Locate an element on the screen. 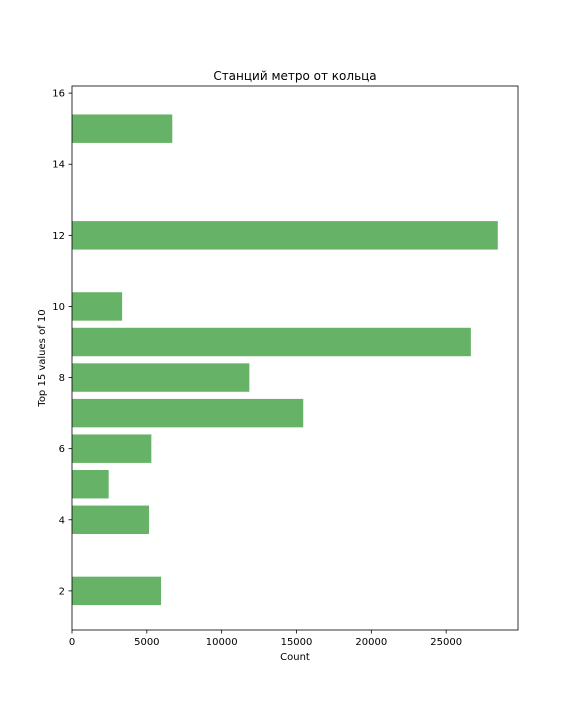  x-tick-label: 20000 is located at coordinates (371, 642).